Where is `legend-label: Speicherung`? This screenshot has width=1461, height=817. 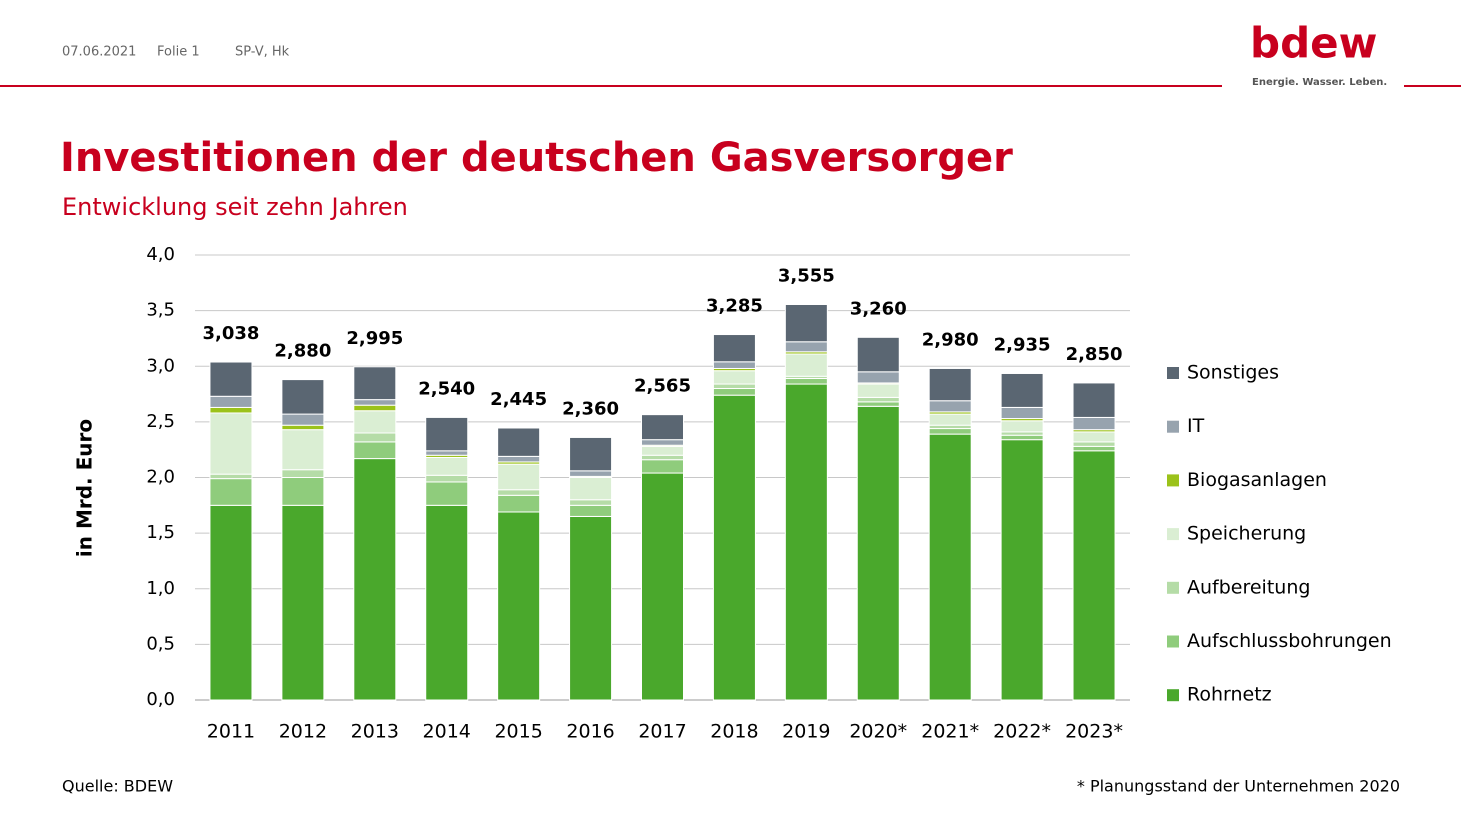 legend-label: Speicherung is located at coordinates (1246, 534).